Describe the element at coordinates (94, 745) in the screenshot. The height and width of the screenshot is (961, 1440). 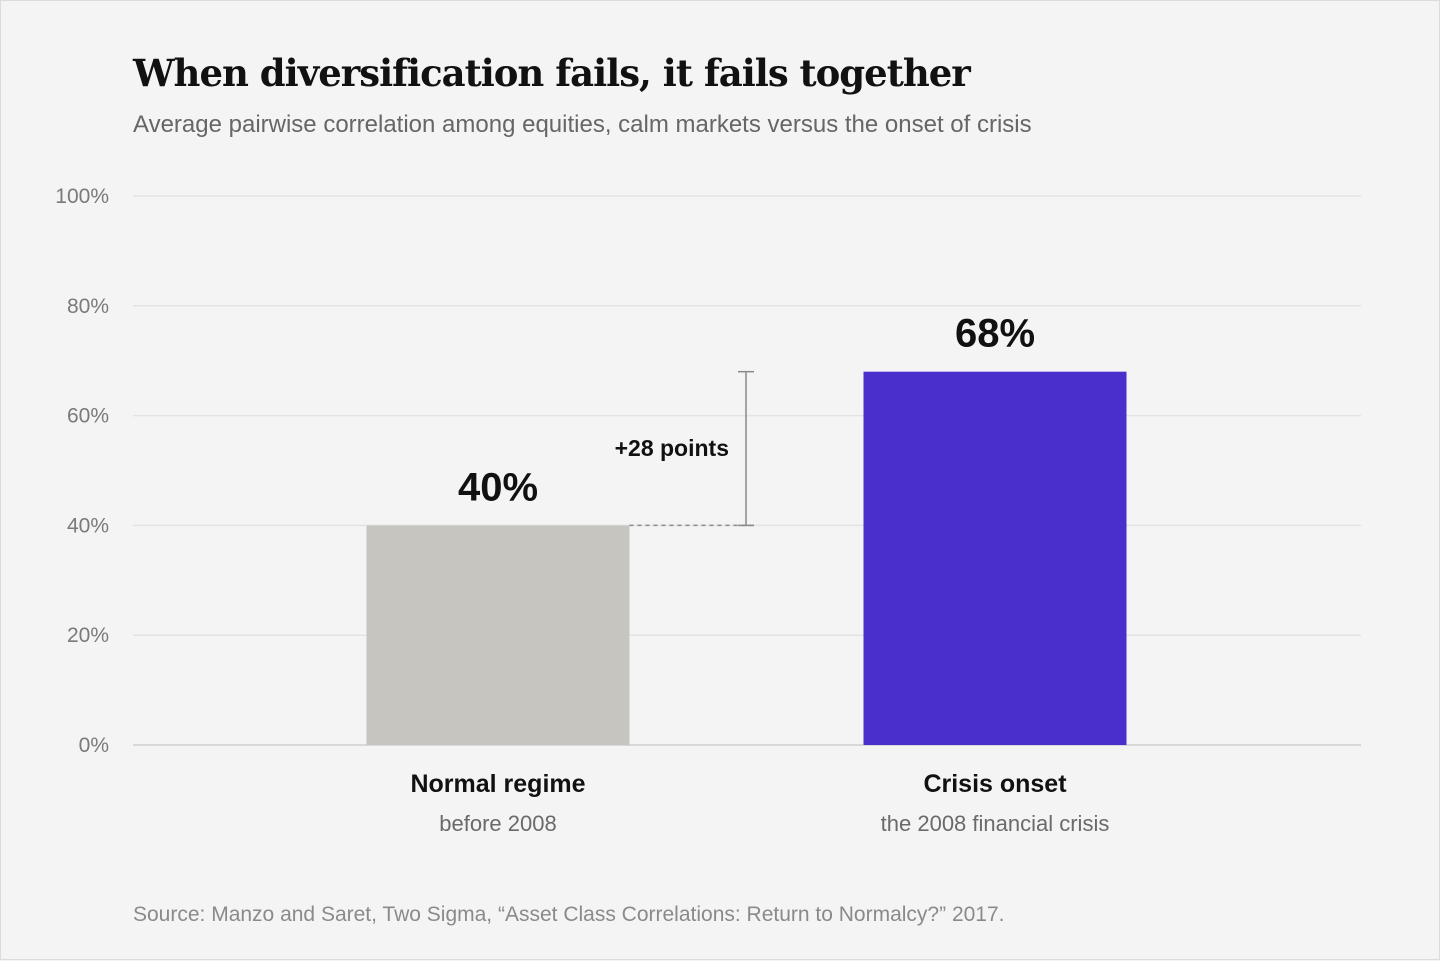
I see `y-tick-label: 0%` at that location.